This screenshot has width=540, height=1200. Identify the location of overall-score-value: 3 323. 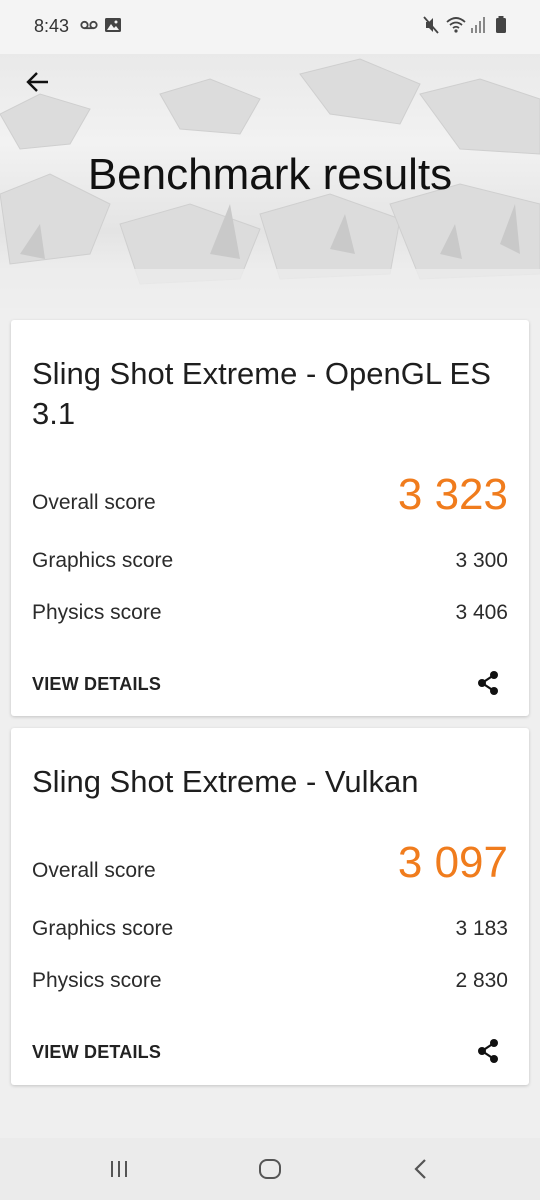
(452, 494).